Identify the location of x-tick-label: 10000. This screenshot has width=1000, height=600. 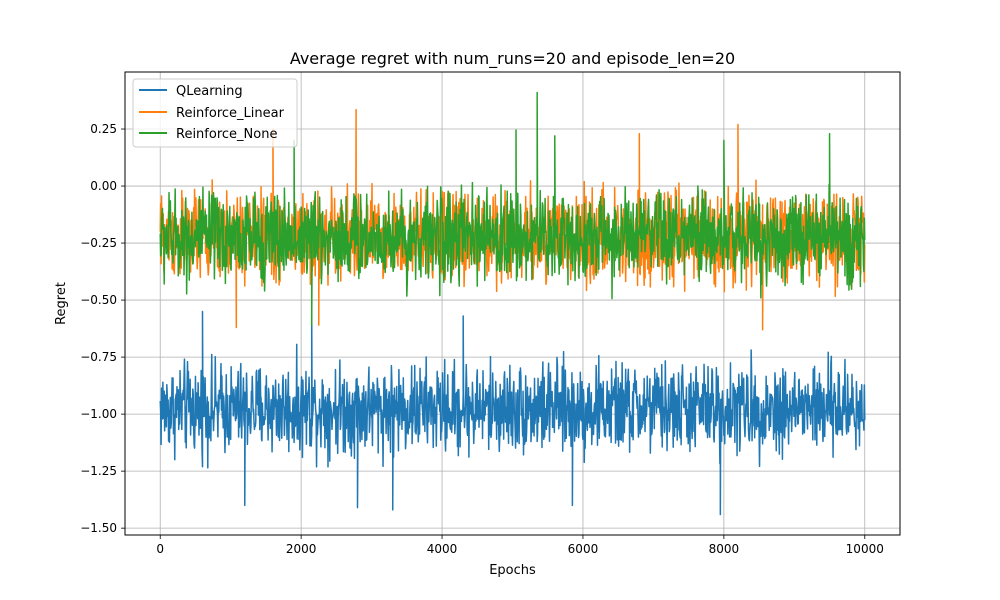
(865, 549).